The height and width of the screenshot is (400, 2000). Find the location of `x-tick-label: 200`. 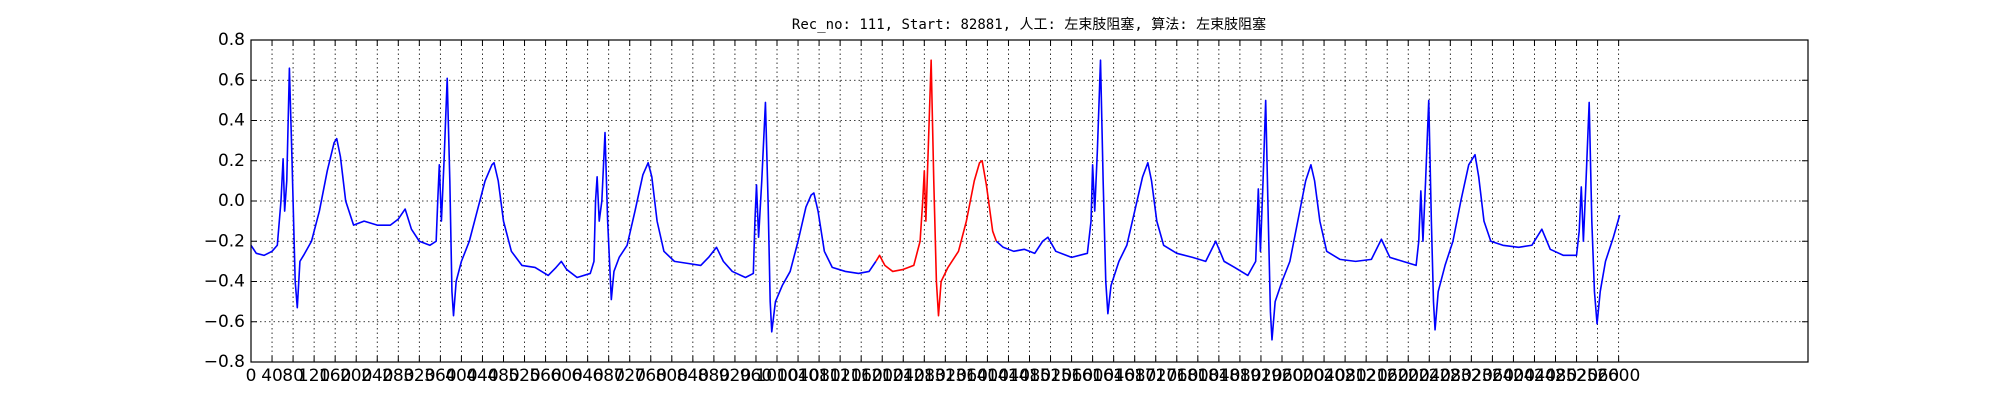

x-tick-label: 200 is located at coordinates (356, 376).